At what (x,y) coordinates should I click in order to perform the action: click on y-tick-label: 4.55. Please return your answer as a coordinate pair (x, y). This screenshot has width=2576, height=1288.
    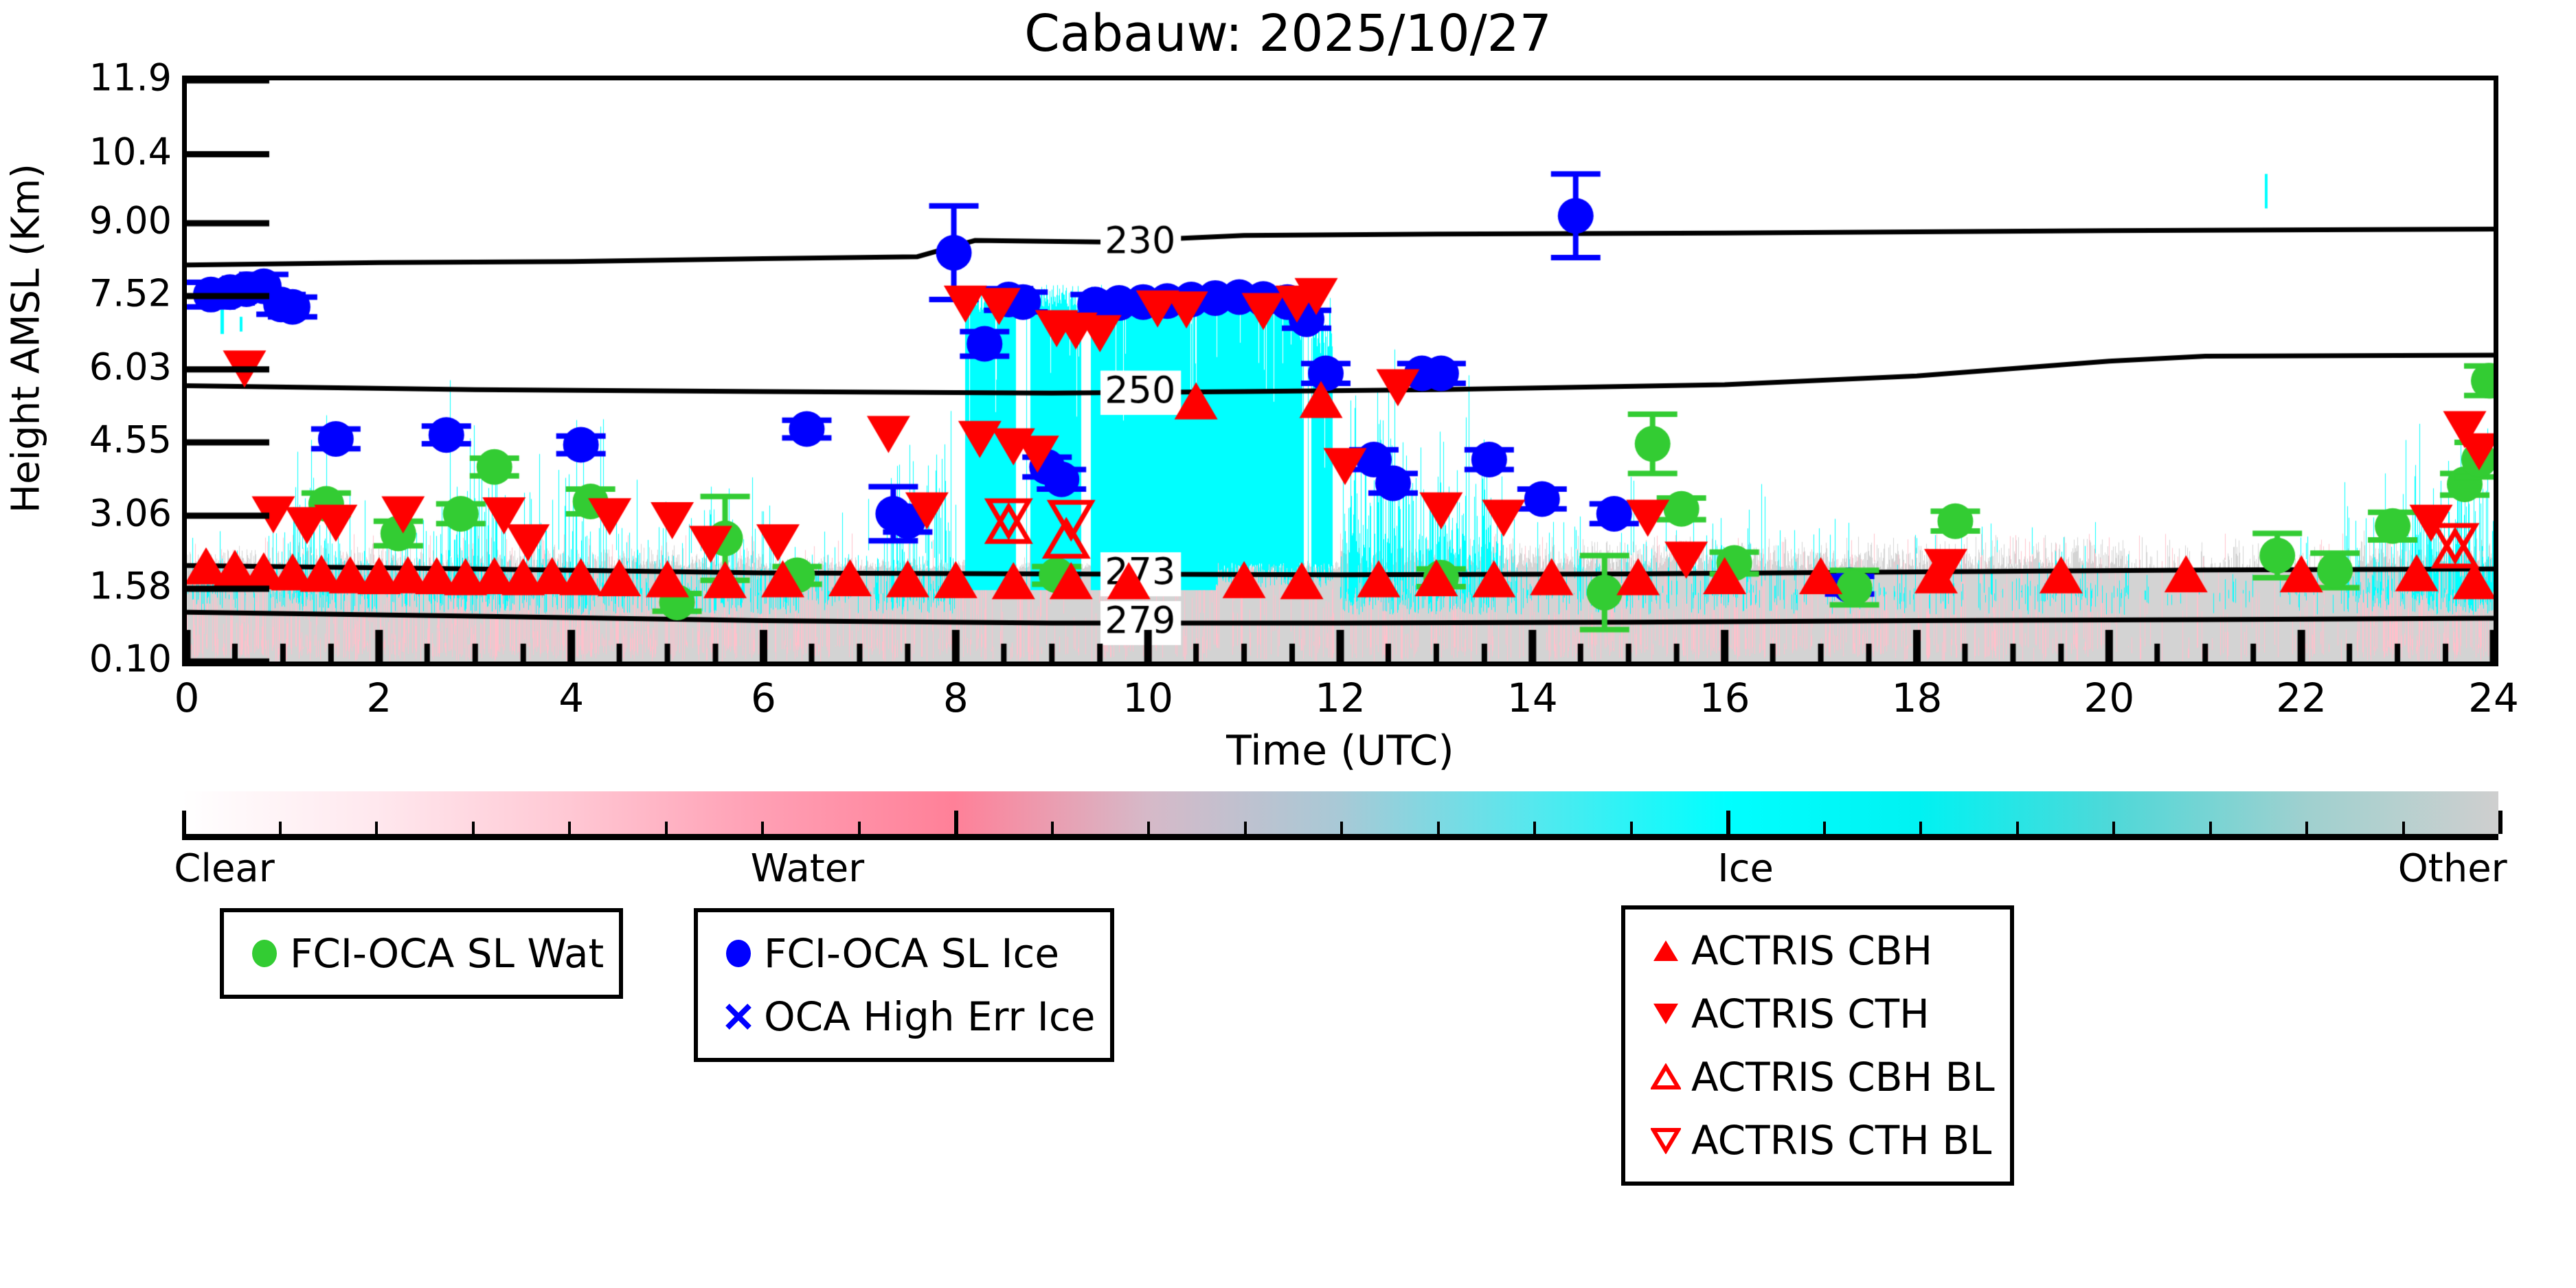
    Looking at the image, I should click on (130, 440).